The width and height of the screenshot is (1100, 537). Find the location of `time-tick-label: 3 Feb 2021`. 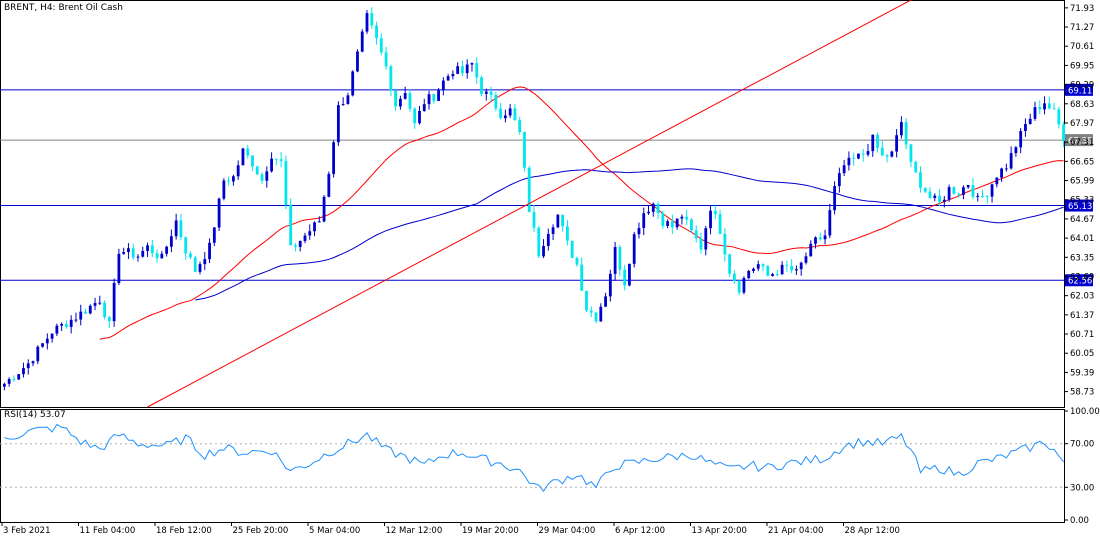

time-tick-label: 3 Feb 2021 is located at coordinates (27, 531).